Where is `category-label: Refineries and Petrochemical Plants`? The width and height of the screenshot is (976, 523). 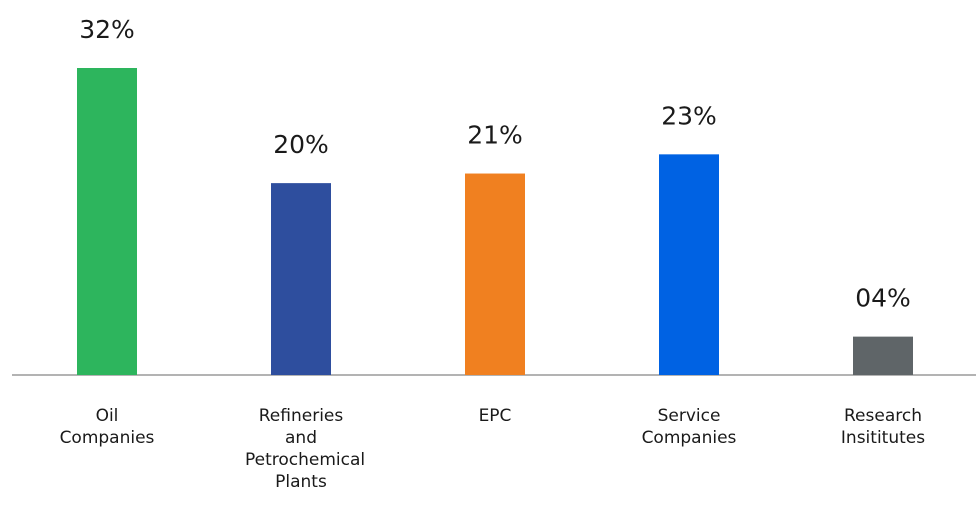
category-label: Refineries and Petrochemical Plants is located at coordinates (305, 449).